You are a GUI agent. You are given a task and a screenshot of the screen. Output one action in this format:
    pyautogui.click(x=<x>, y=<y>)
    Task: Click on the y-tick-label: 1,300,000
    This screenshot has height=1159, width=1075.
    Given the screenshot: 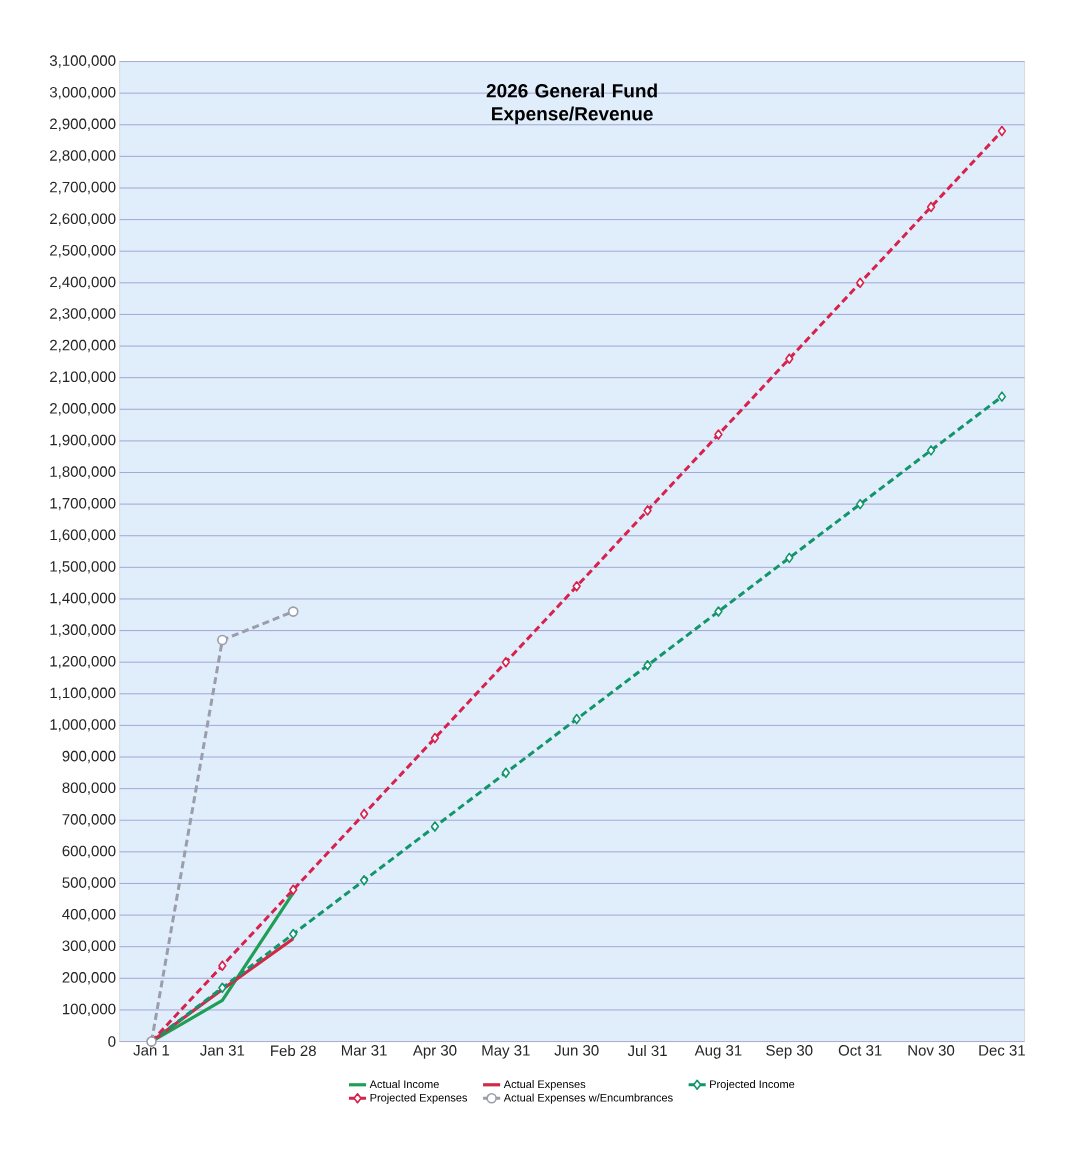 What is the action you would take?
    pyautogui.click(x=83, y=630)
    